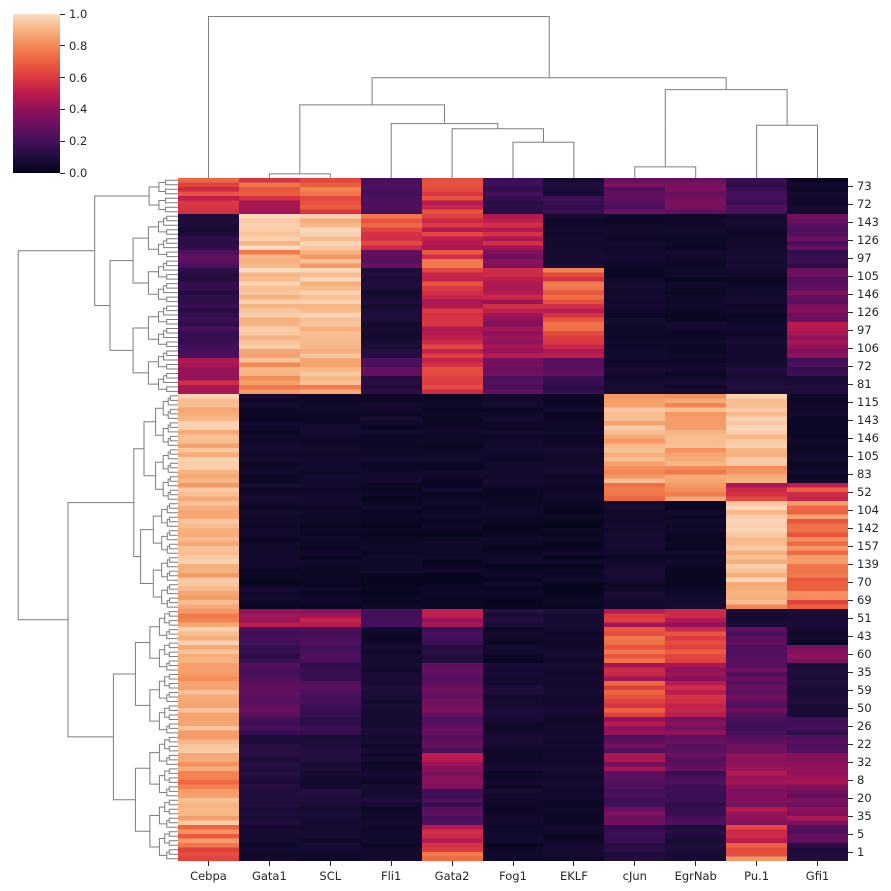 The height and width of the screenshot is (891, 891). What do you see at coordinates (868, 348) in the screenshot?
I see `row-tick-label: 106` at bounding box center [868, 348].